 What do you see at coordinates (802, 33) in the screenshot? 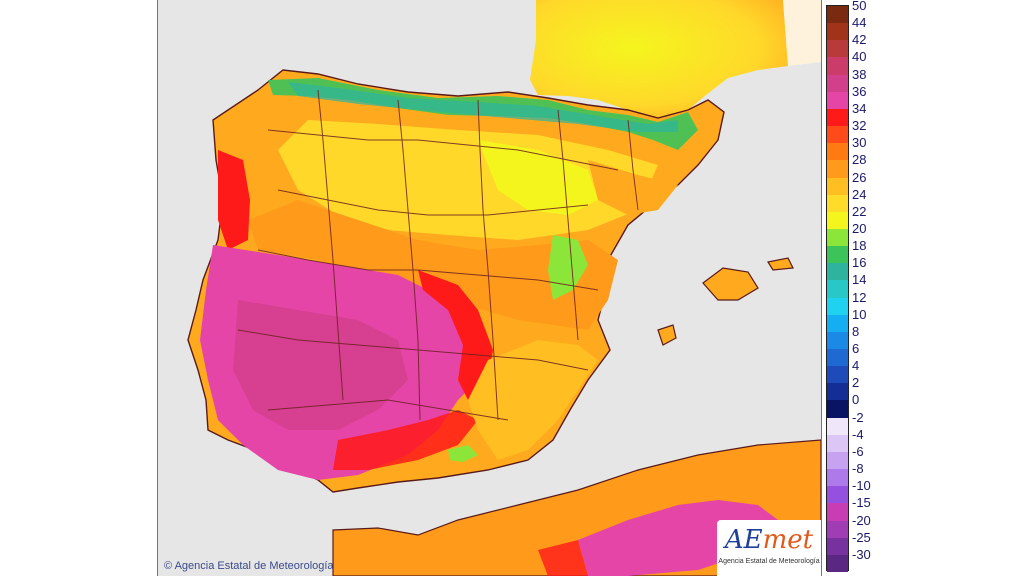
I see `france-corner` at bounding box center [802, 33].